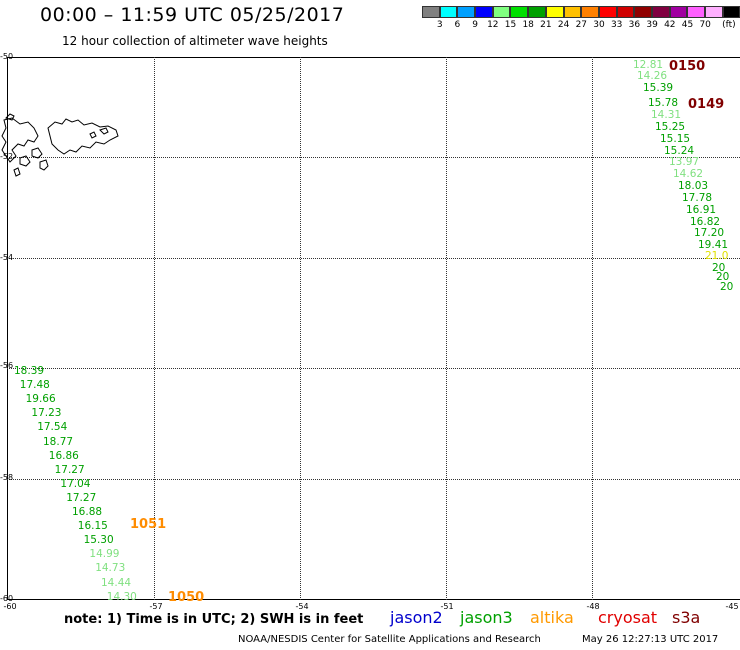 The width and height of the screenshot is (740, 650). What do you see at coordinates (688, 174) in the screenshot?
I see `swh-reading: 14.62` at bounding box center [688, 174].